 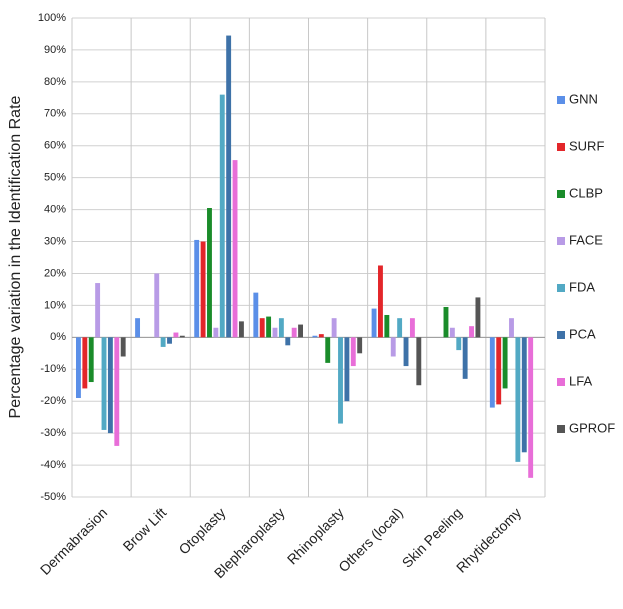 What do you see at coordinates (315, 535) in the screenshot?
I see `x-tick-label: Rhinoplasty` at bounding box center [315, 535].